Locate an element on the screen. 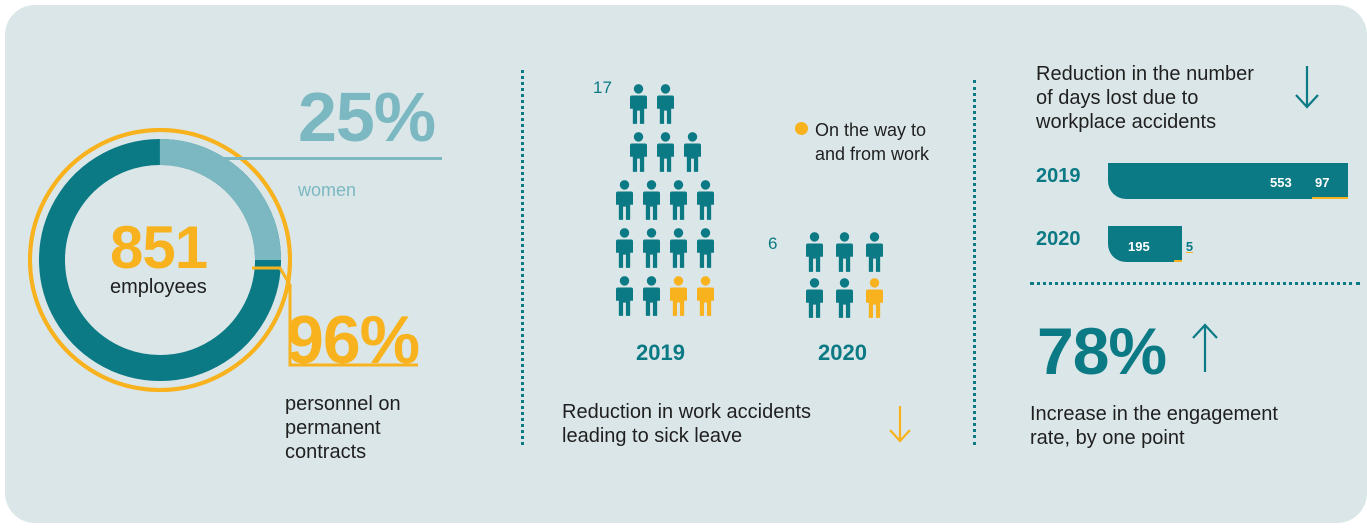  count-2019: 17 is located at coordinates (602, 87).